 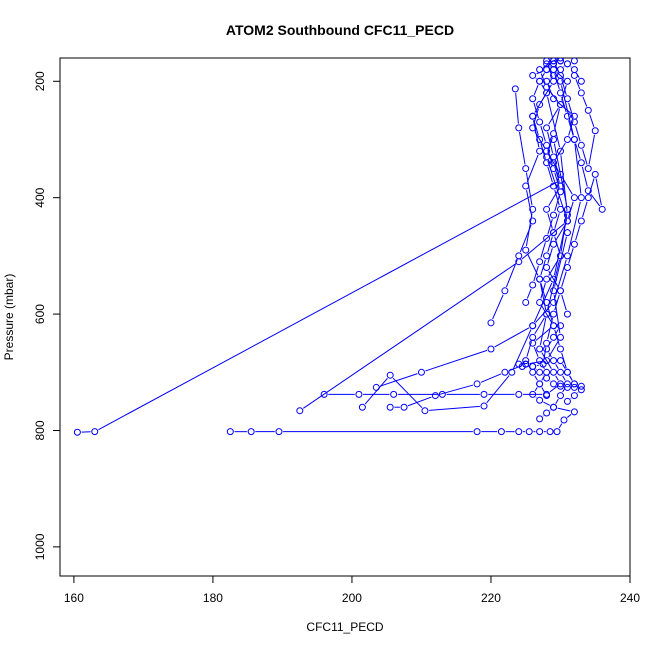 I want to click on chart-title: ATOM2 Southbound CFC11_PECD, so click(x=340, y=30).